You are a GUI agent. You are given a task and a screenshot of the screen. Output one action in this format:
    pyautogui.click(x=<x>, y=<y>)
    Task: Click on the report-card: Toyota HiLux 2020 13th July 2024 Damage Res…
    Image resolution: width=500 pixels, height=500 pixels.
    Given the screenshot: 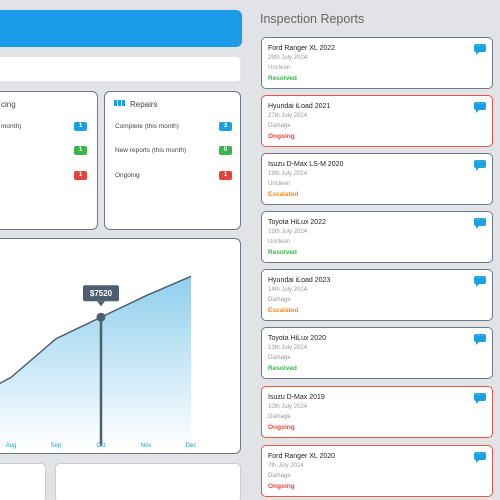 What is the action you would take?
    pyautogui.click(x=377, y=353)
    